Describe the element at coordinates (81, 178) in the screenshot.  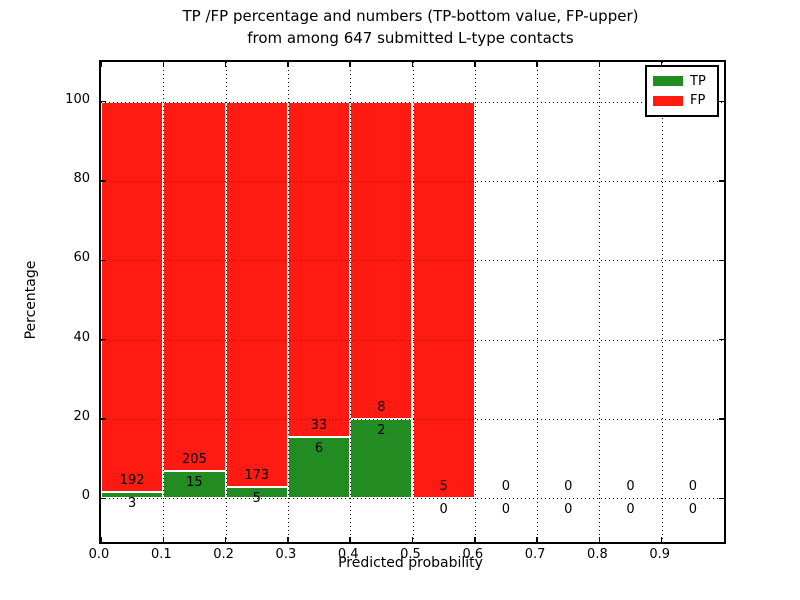
I see `y-tick-label: 80` at that location.